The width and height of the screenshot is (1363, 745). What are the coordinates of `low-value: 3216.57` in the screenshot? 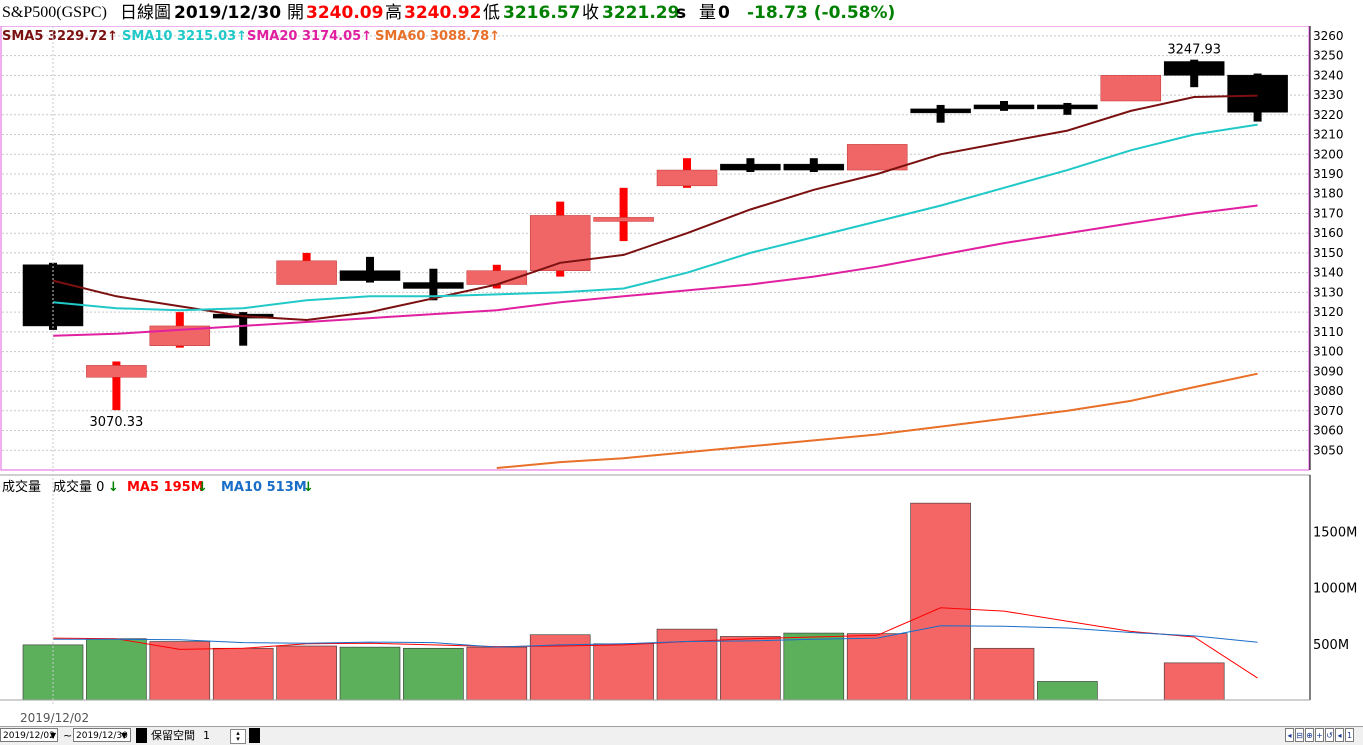 It's located at (542, 13).